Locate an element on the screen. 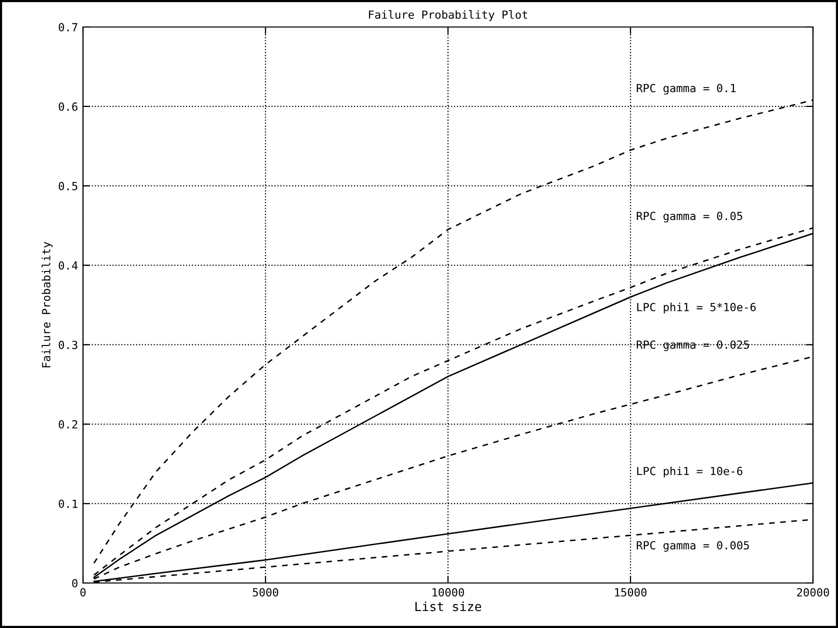 This screenshot has width=838, height=628. y-tick-label: 0.6 is located at coordinates (68, 106).